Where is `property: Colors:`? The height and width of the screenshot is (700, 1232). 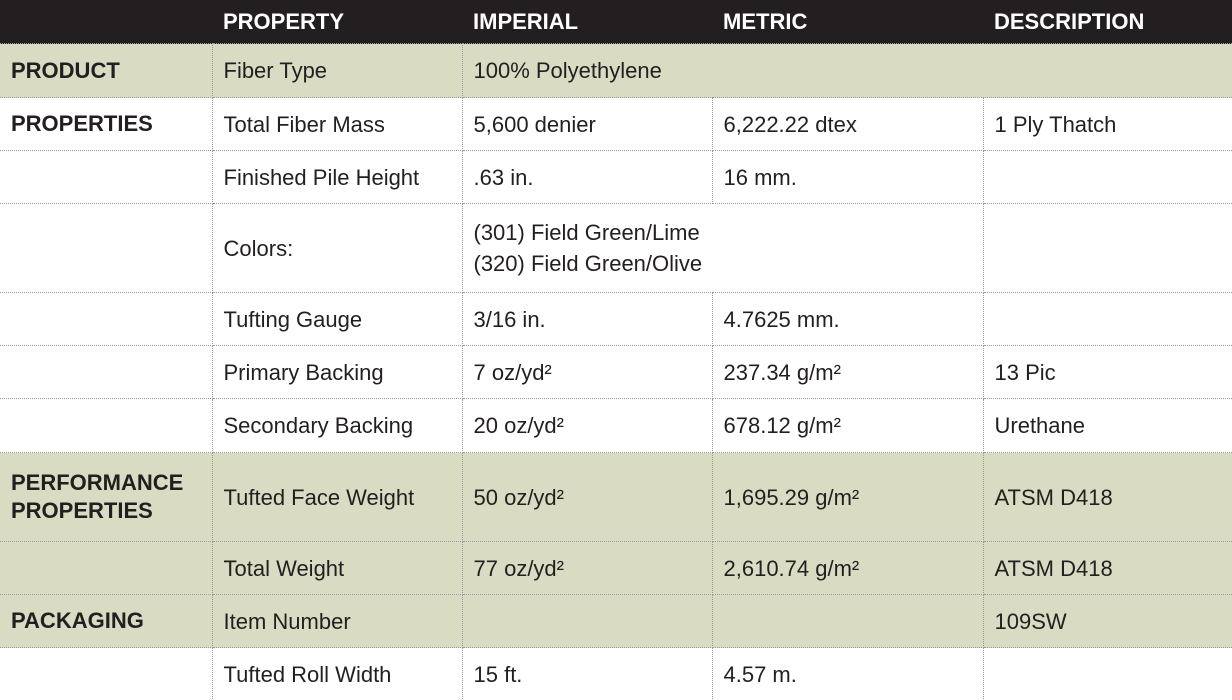 property: Colors: is located at coordinates (337, 248).